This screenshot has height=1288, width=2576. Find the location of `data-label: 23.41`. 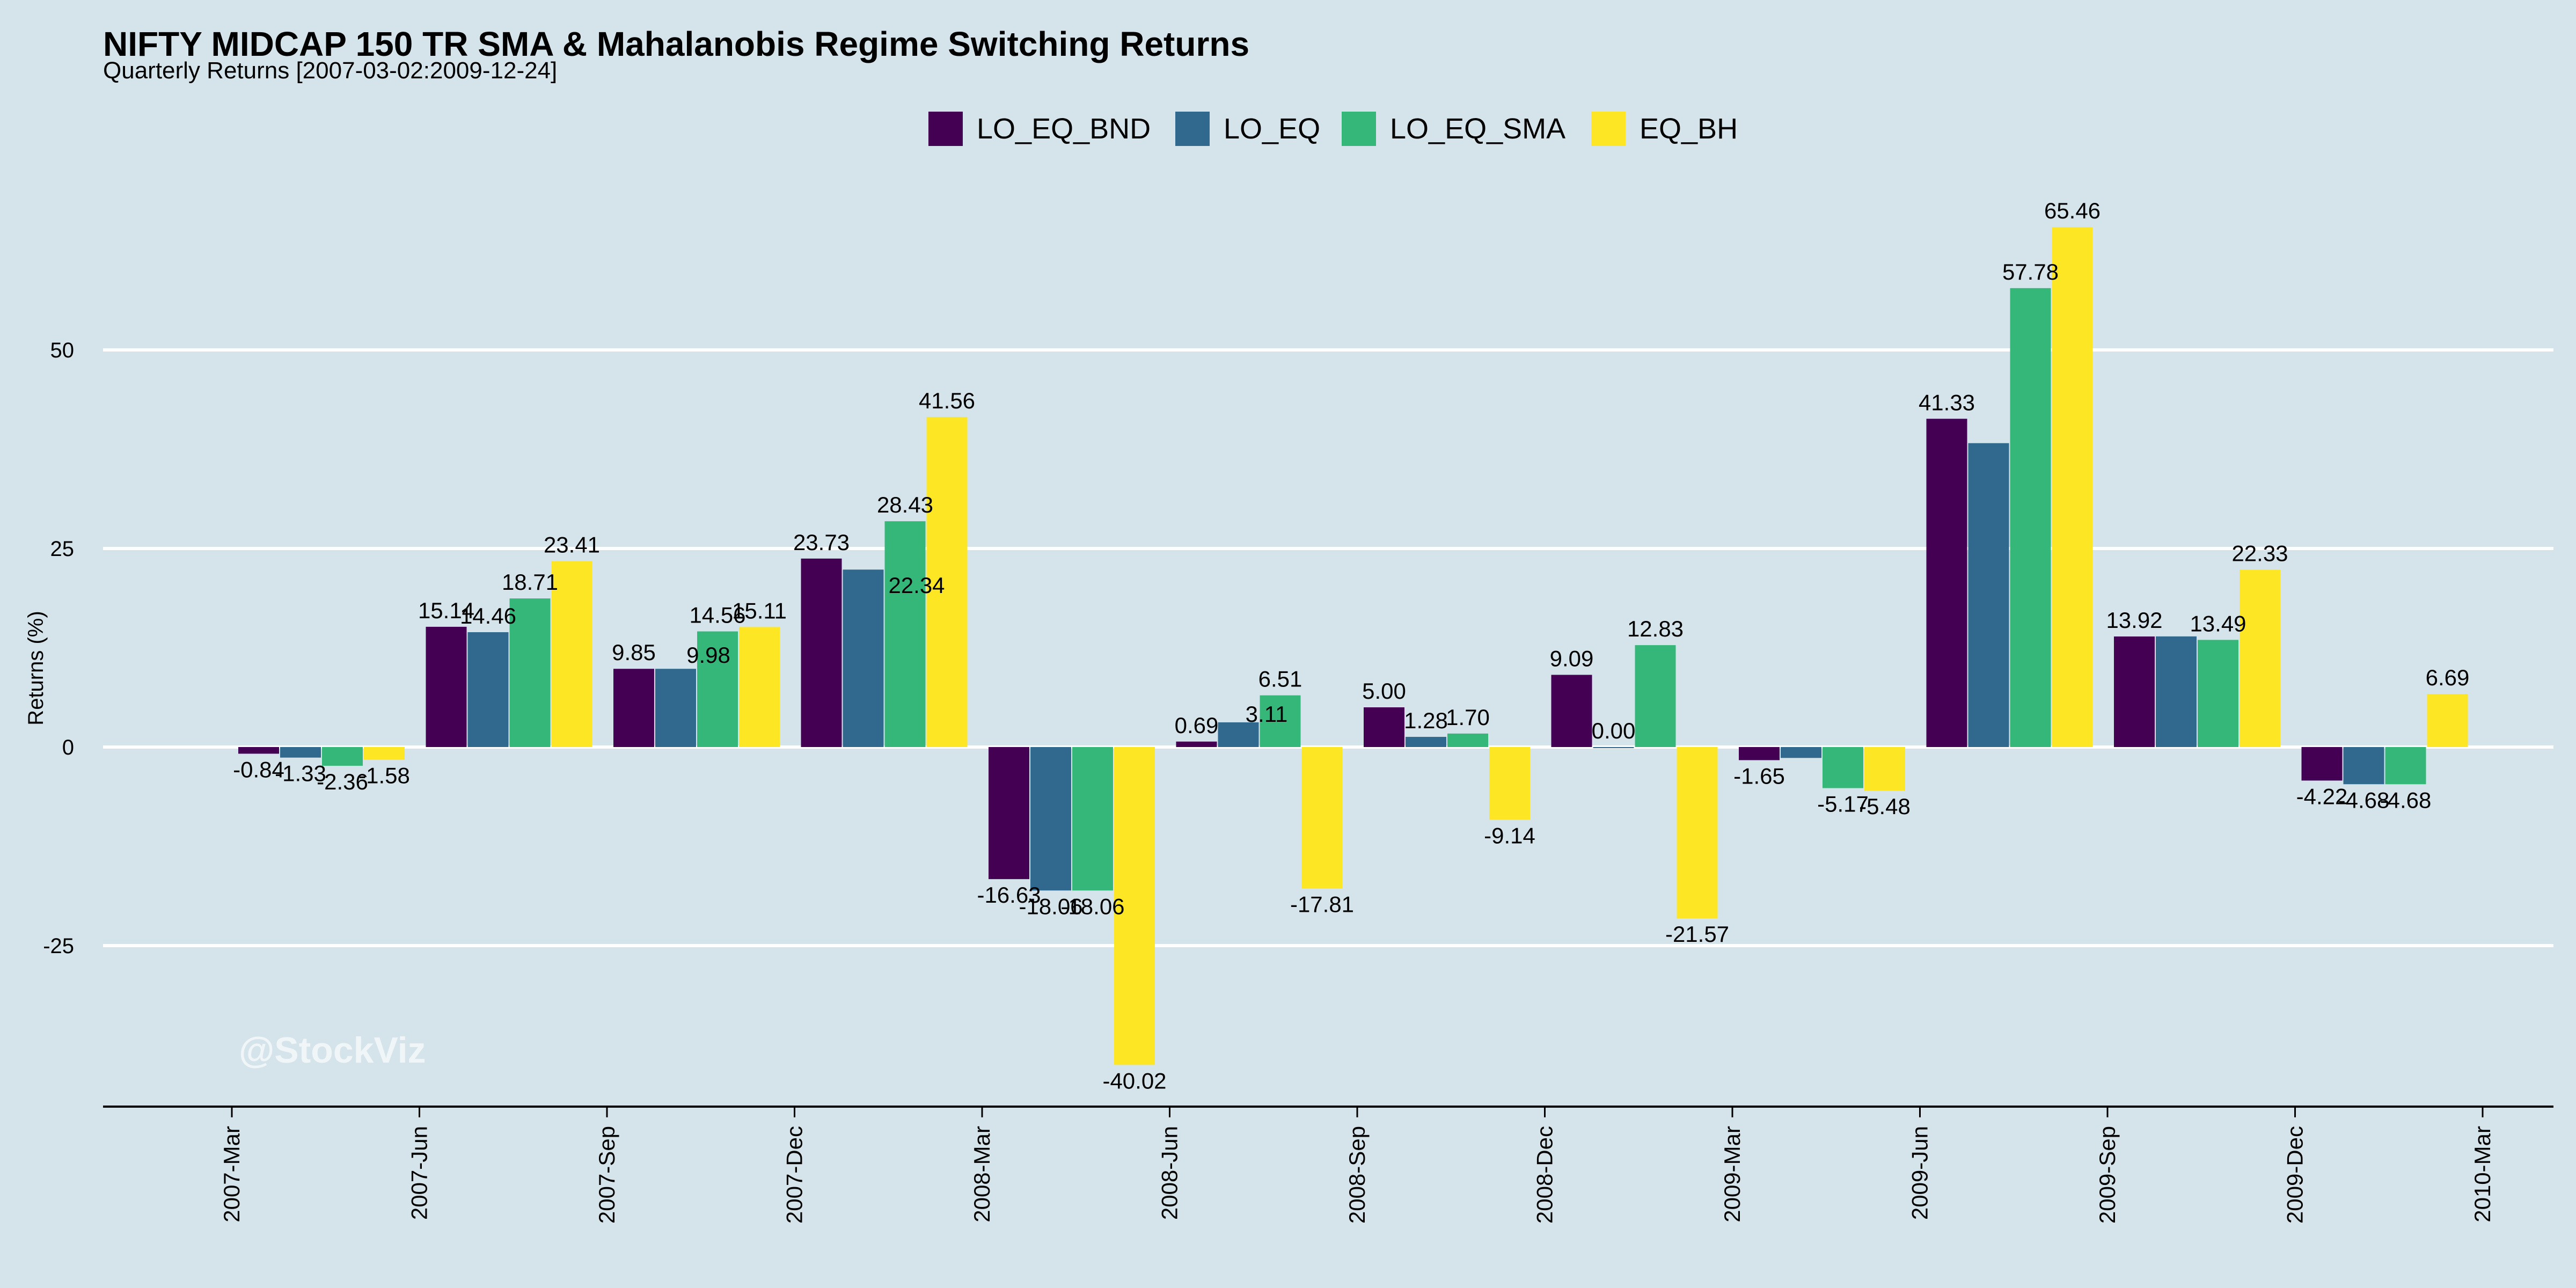

data-label: 23.41 is located at coordinates (572, 545).